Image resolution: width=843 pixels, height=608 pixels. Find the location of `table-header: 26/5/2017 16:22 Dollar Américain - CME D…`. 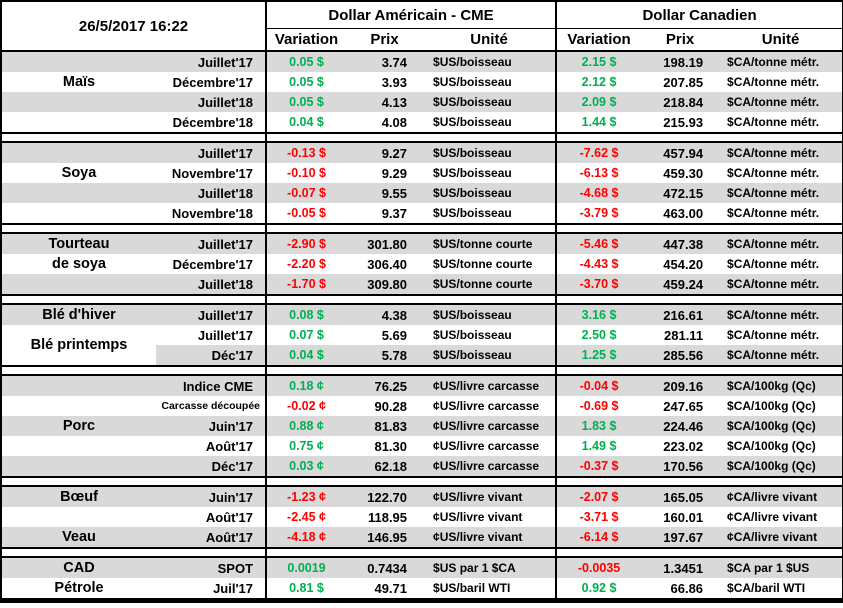

table-header: 26/5/2017 16:22 Dollar Américain - CME D… is located at coordinates (422, 26).